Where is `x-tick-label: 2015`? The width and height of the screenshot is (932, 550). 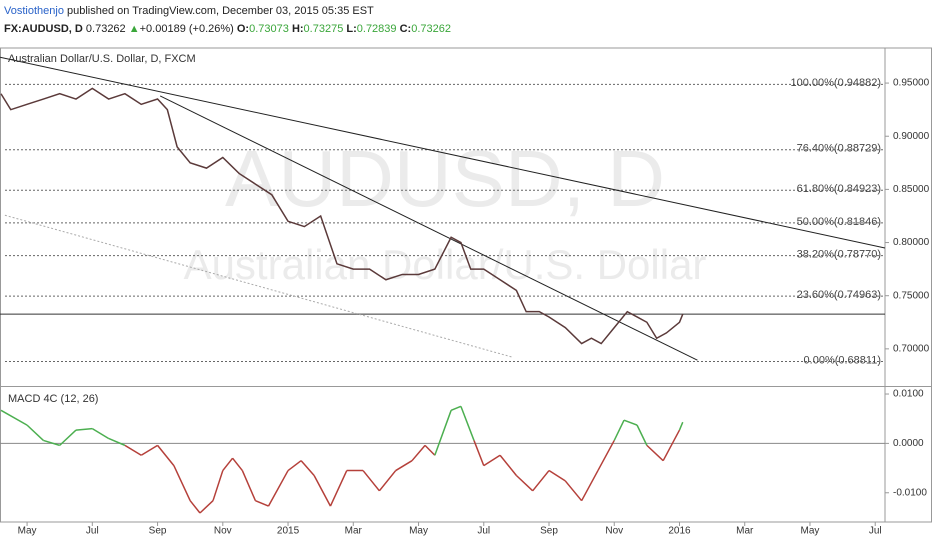
x-tick-label: 2015 is located at coordinates (288, 531).